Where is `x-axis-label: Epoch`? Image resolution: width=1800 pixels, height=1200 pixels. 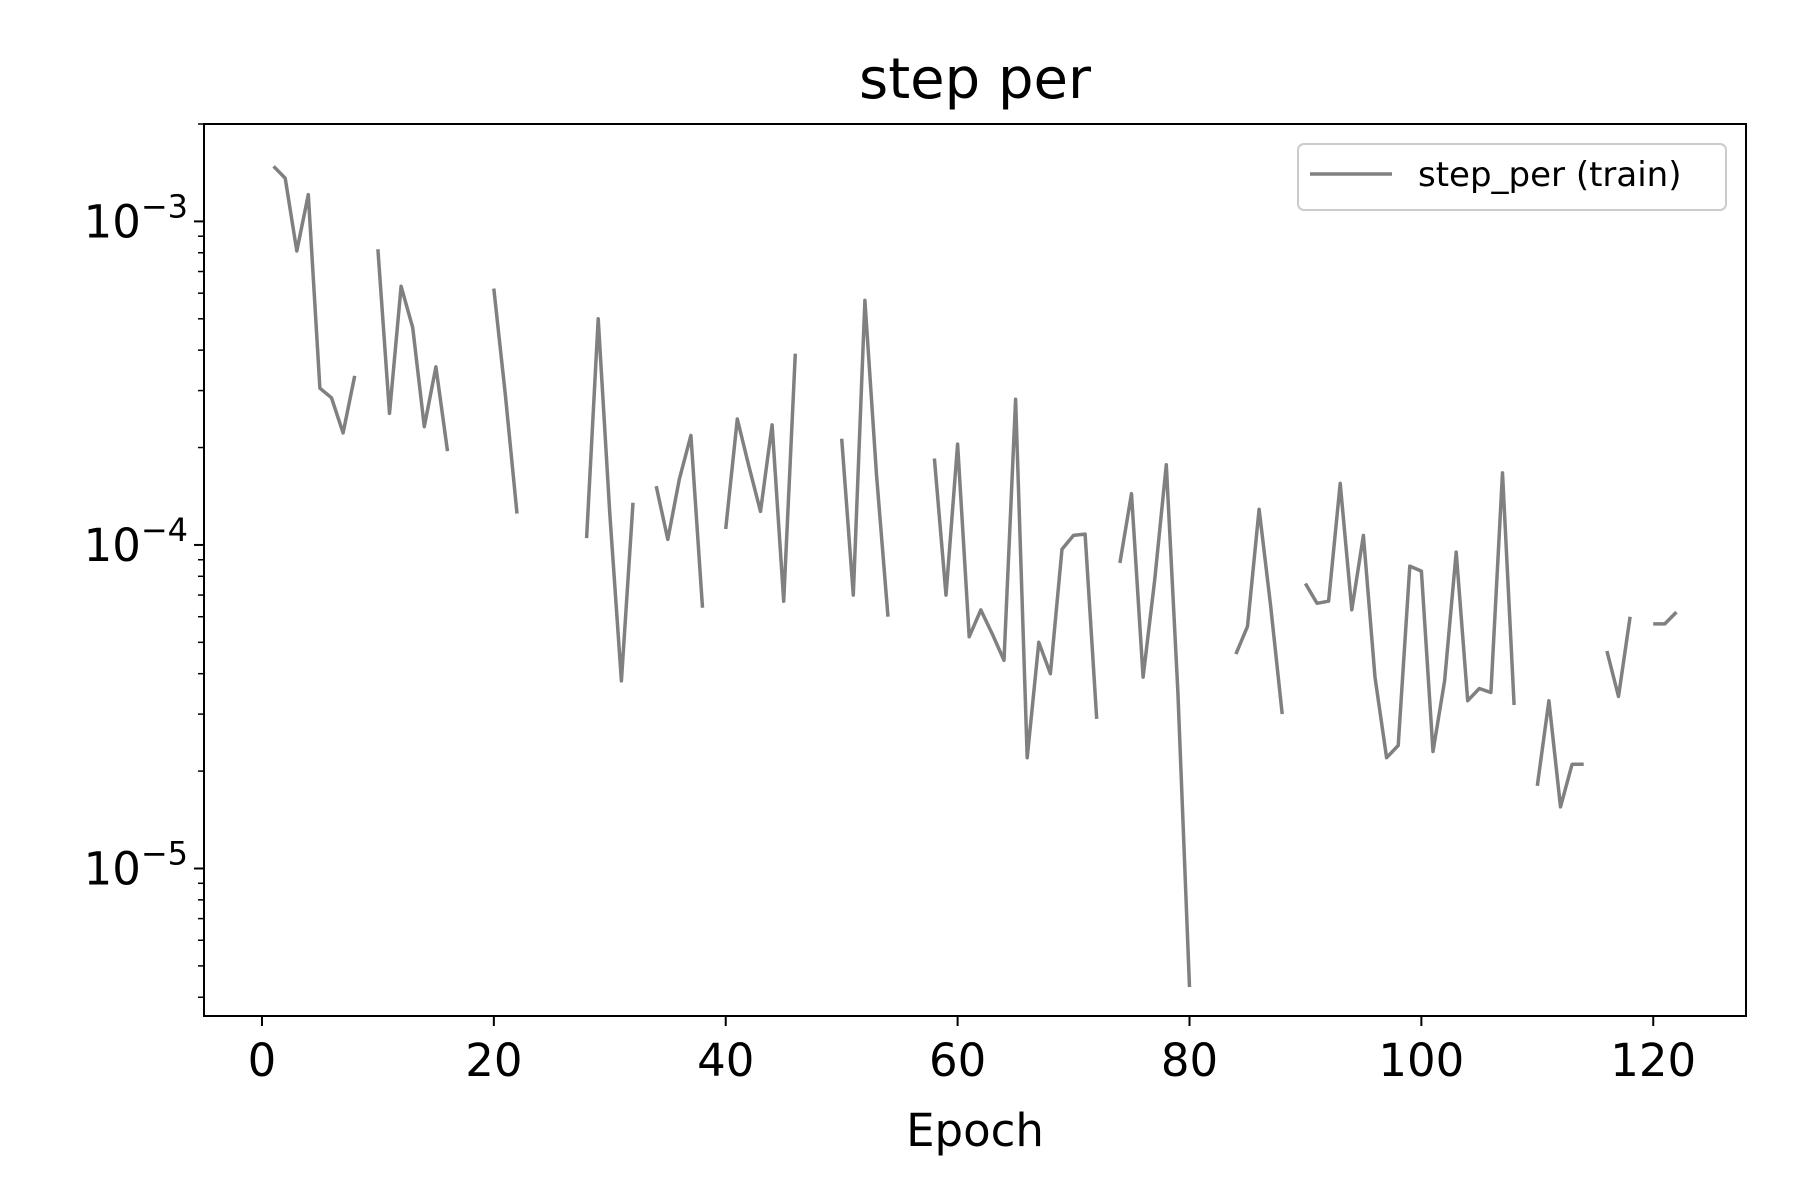 x-axis-label: Epoch is located at coordinates (975, 1130).